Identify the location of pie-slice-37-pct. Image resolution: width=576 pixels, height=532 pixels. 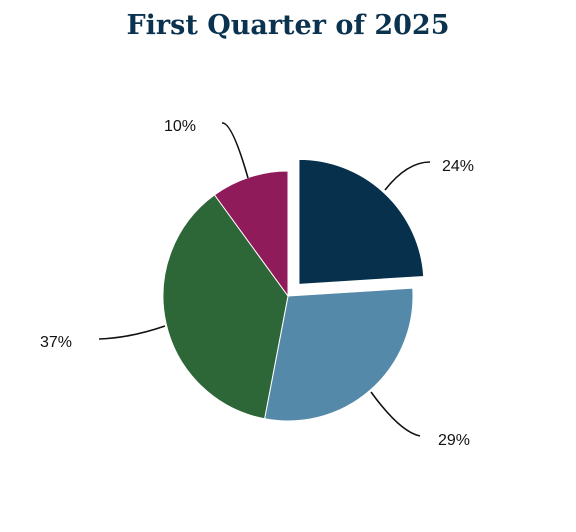
(225, 307).